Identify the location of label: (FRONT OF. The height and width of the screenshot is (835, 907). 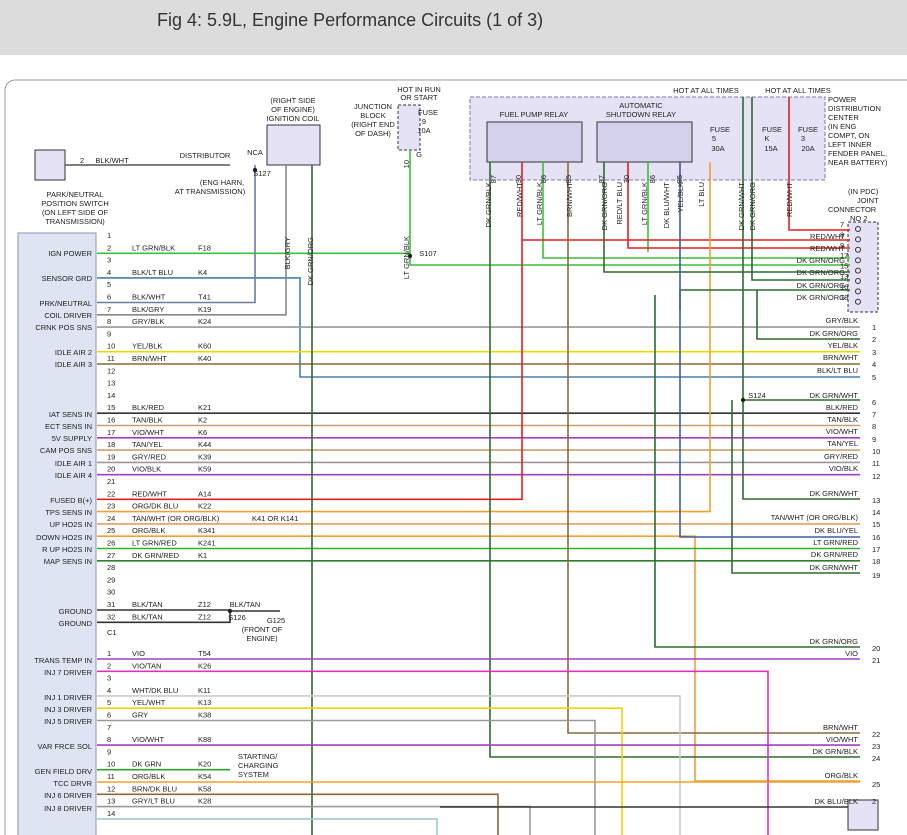
(262, 629).